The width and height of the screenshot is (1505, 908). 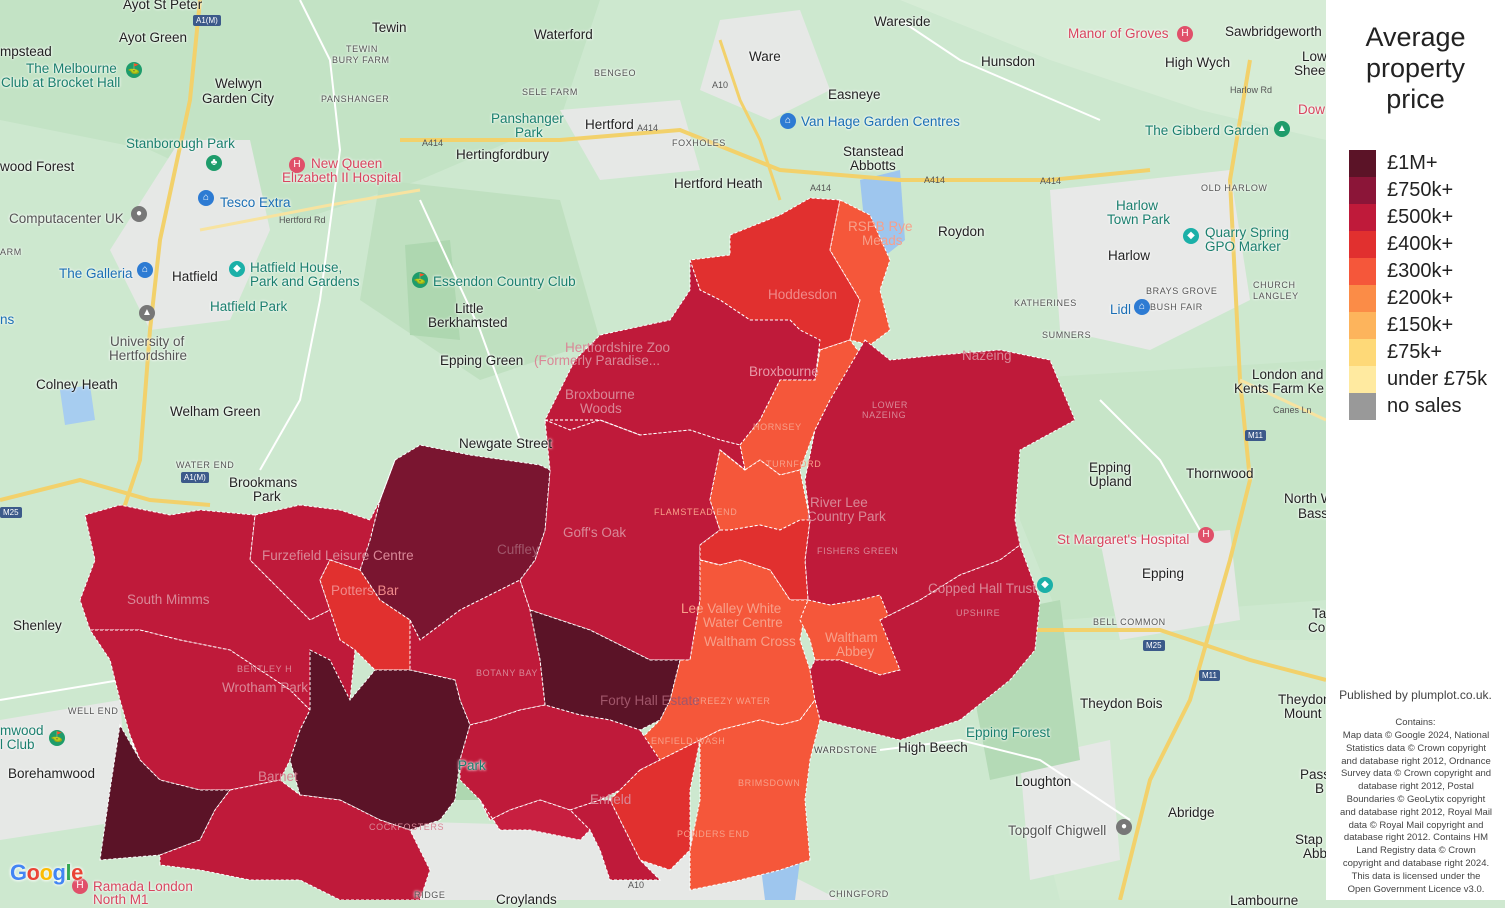 I want to click on place-label: Quarry Spring, so click(x=1247, y=232).